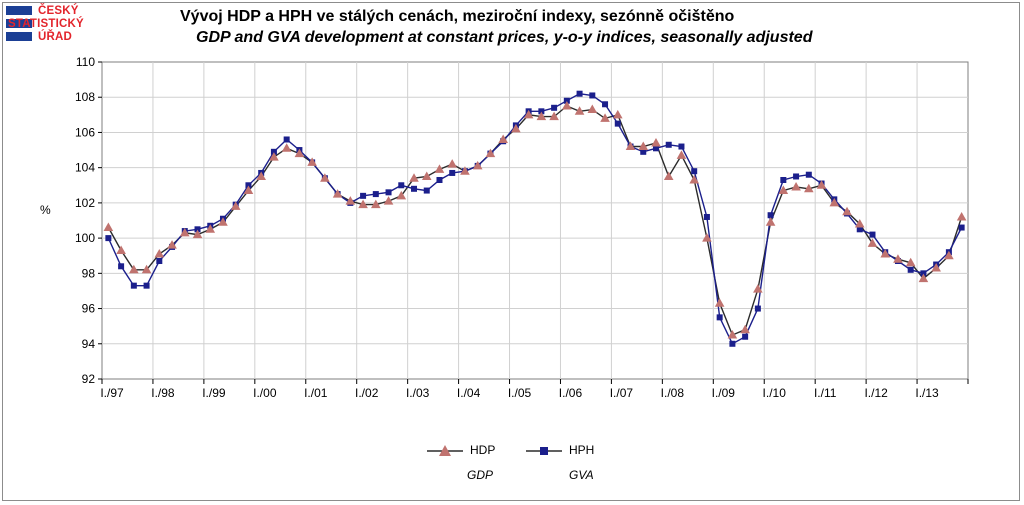  What do you see at coordinates (89, 344) in the screenshot?
I see `y-tick-label: 94` at bounding box center [89, 344].